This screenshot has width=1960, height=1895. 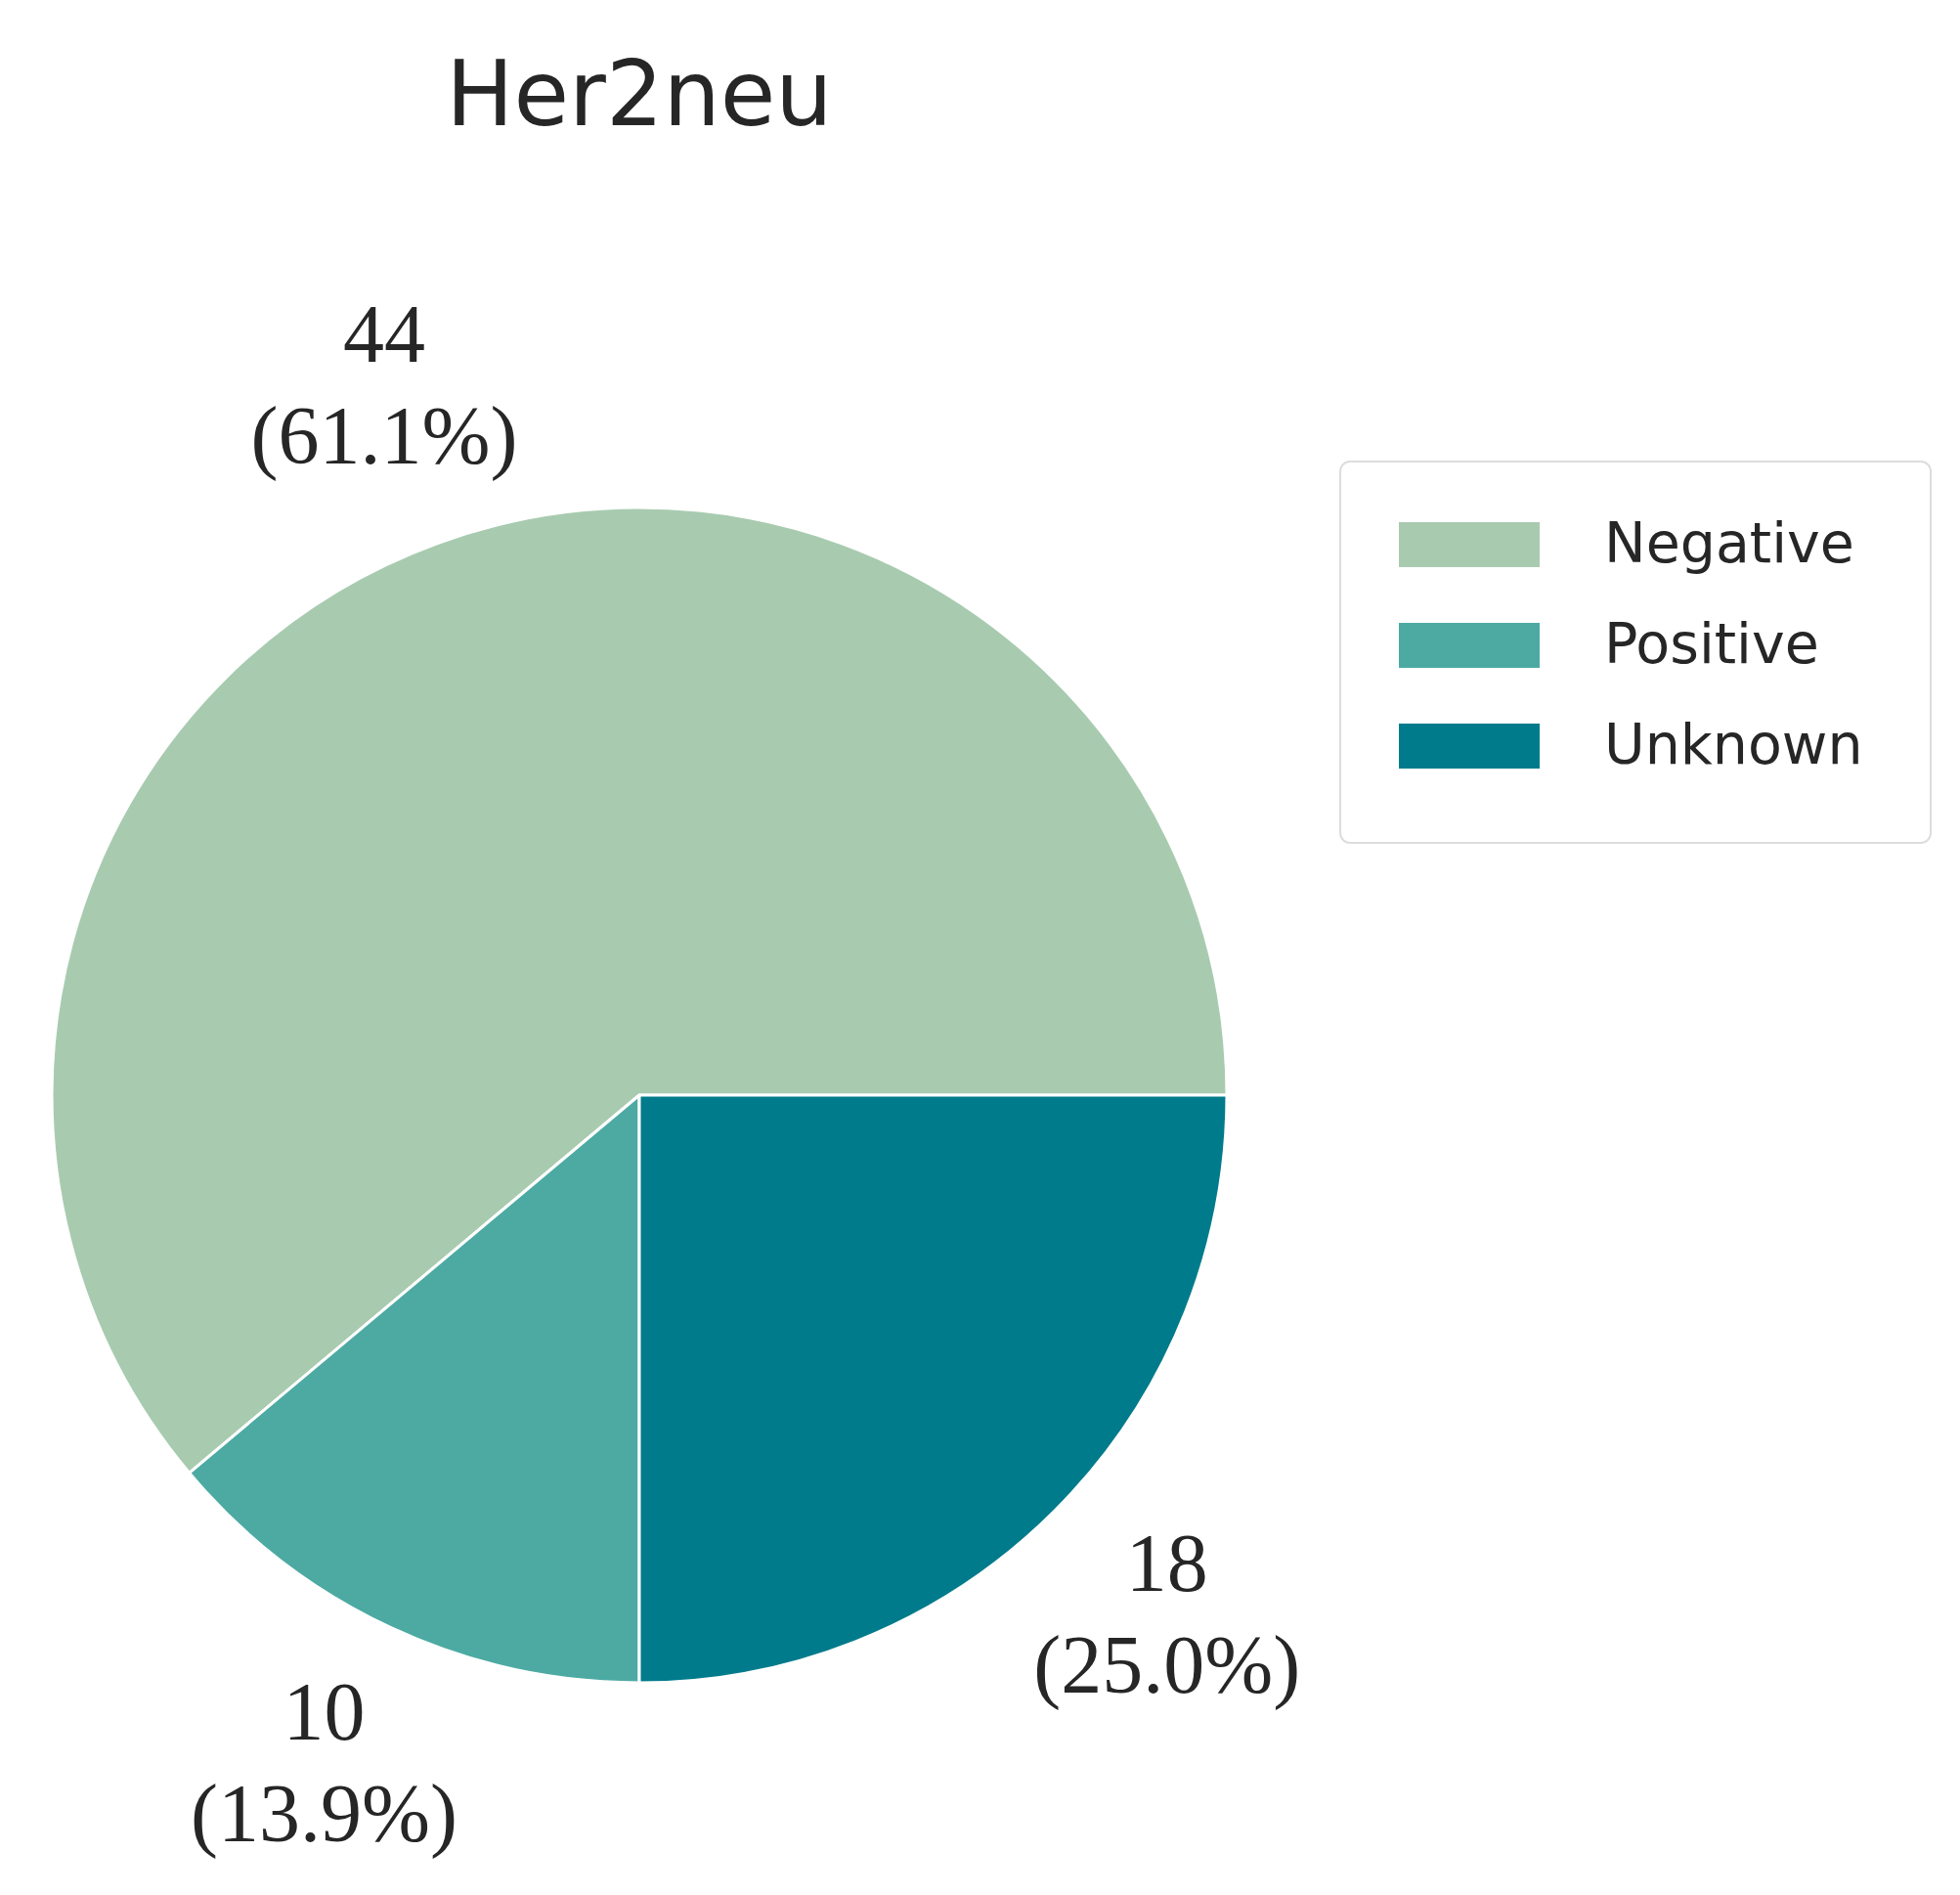 What do you see at coordinates (1729, 542) in the screenshot?
I see `legend-label: Negative` at bounding box center [1729, 542].